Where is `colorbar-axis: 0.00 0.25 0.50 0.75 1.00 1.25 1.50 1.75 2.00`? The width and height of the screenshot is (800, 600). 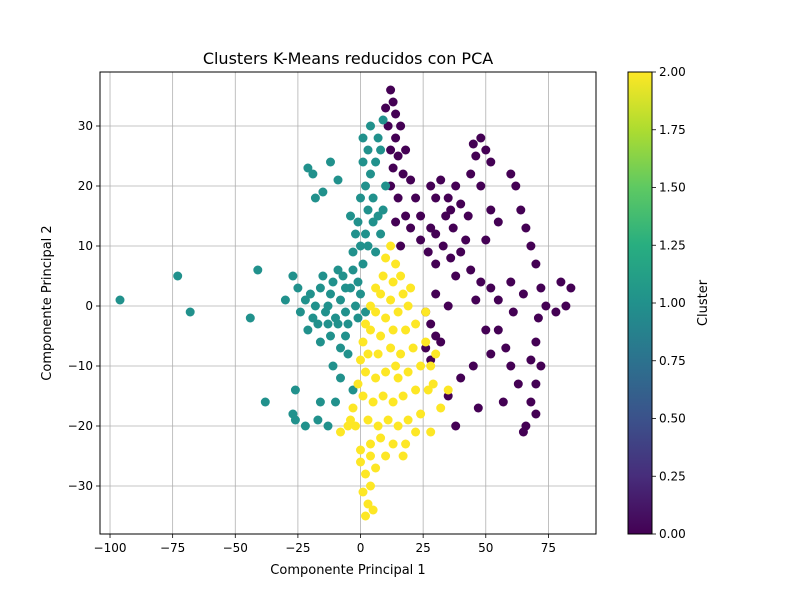
colorbar-axis: 0.00 0.25 0.50 0.75 1.00 1.25 1.50 1.75 2.00 is located at coordinates (669, 303).